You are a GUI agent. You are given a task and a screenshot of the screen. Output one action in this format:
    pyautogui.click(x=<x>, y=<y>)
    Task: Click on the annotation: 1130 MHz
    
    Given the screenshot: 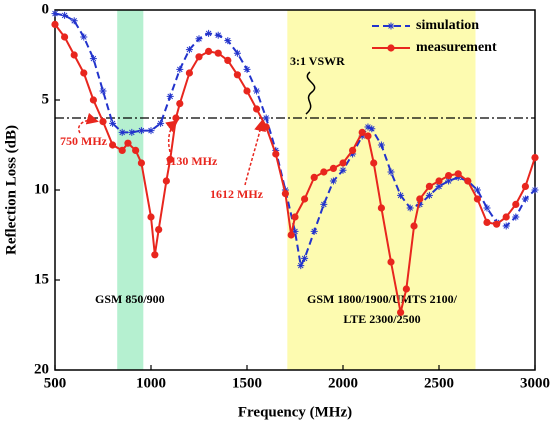 What is the action you would take?
    pyautogui.click(x=191, y=161)
    